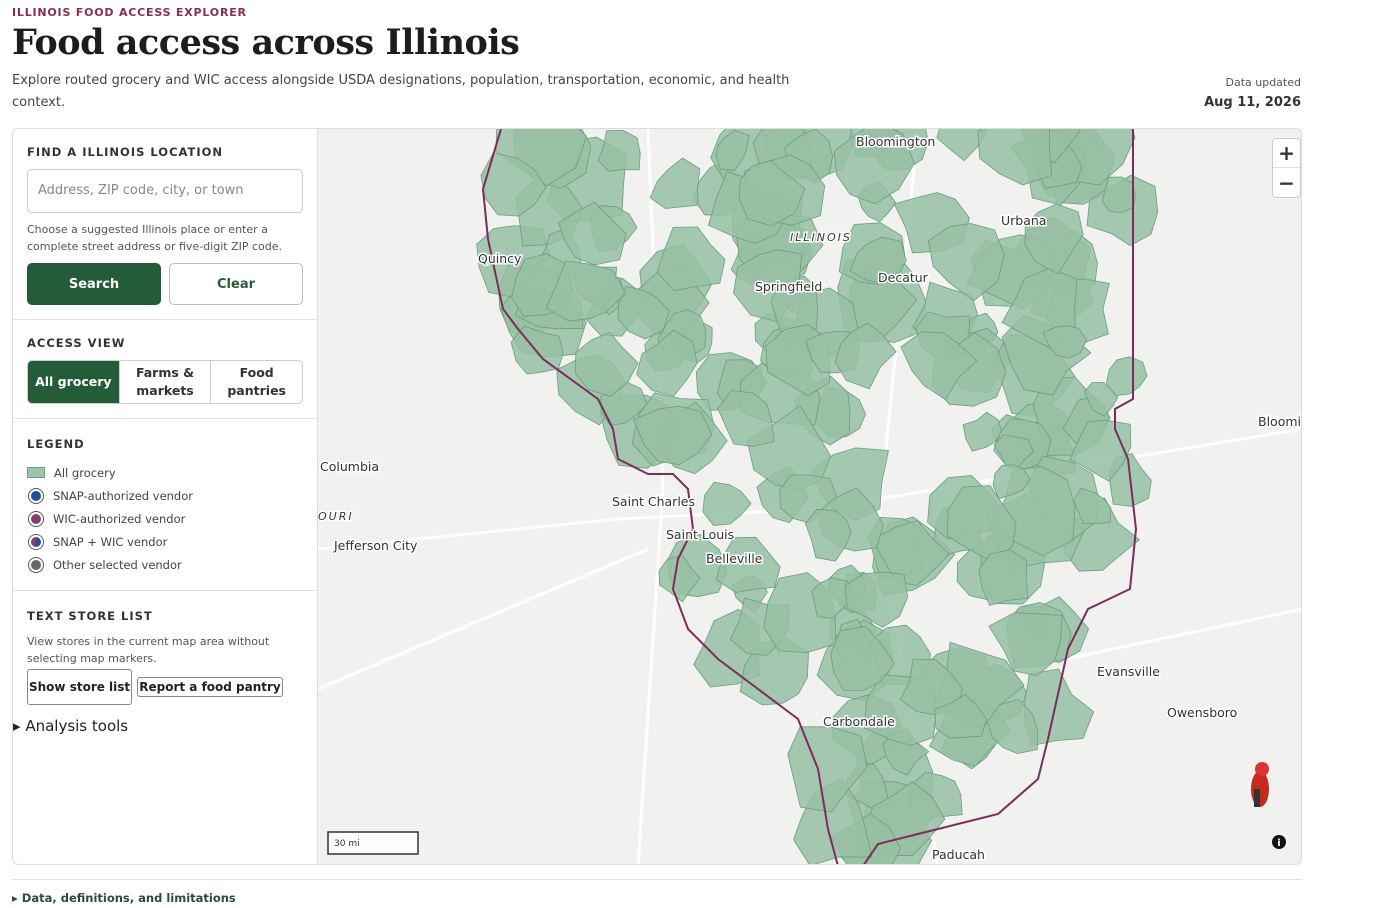  I want to click on view-option: Farms & markets, so click(164, 382).